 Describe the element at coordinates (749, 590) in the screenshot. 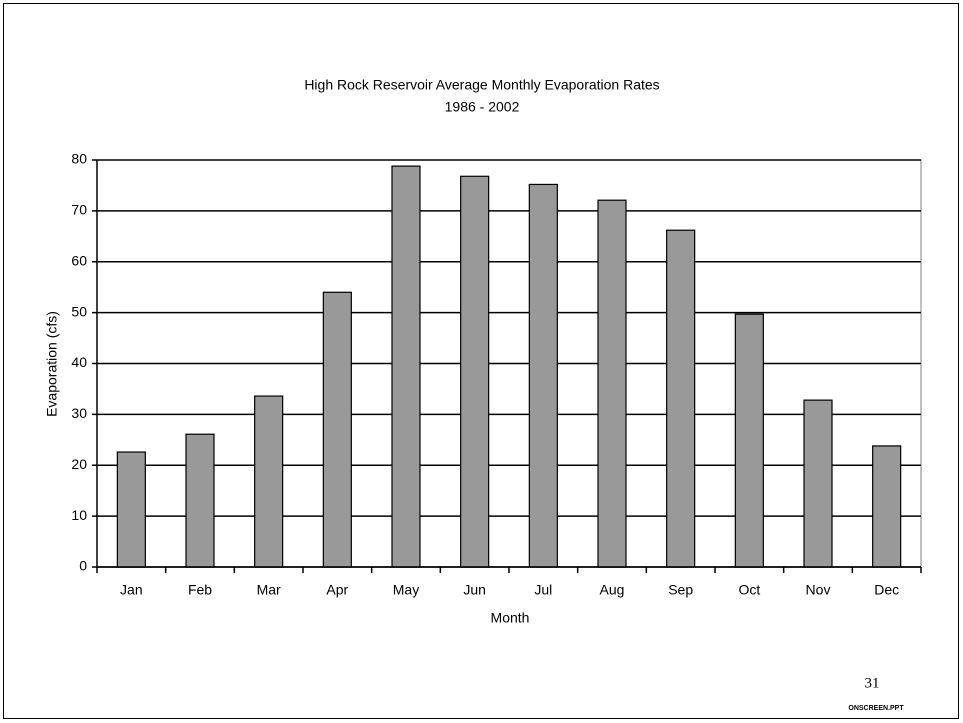

I see `x-tick-label: Oct` at that location.